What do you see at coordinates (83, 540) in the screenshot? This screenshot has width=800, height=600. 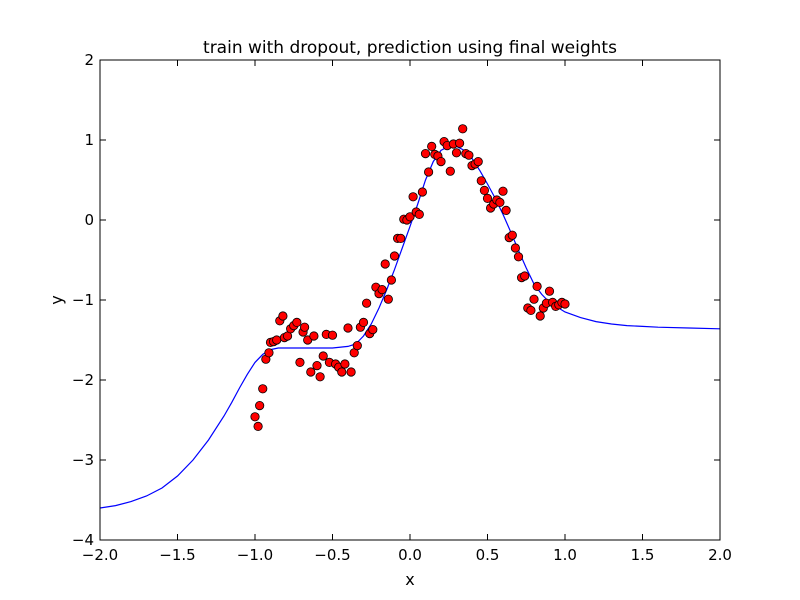 I see `y-tick-label: −4` at bounding box center [83, 540].